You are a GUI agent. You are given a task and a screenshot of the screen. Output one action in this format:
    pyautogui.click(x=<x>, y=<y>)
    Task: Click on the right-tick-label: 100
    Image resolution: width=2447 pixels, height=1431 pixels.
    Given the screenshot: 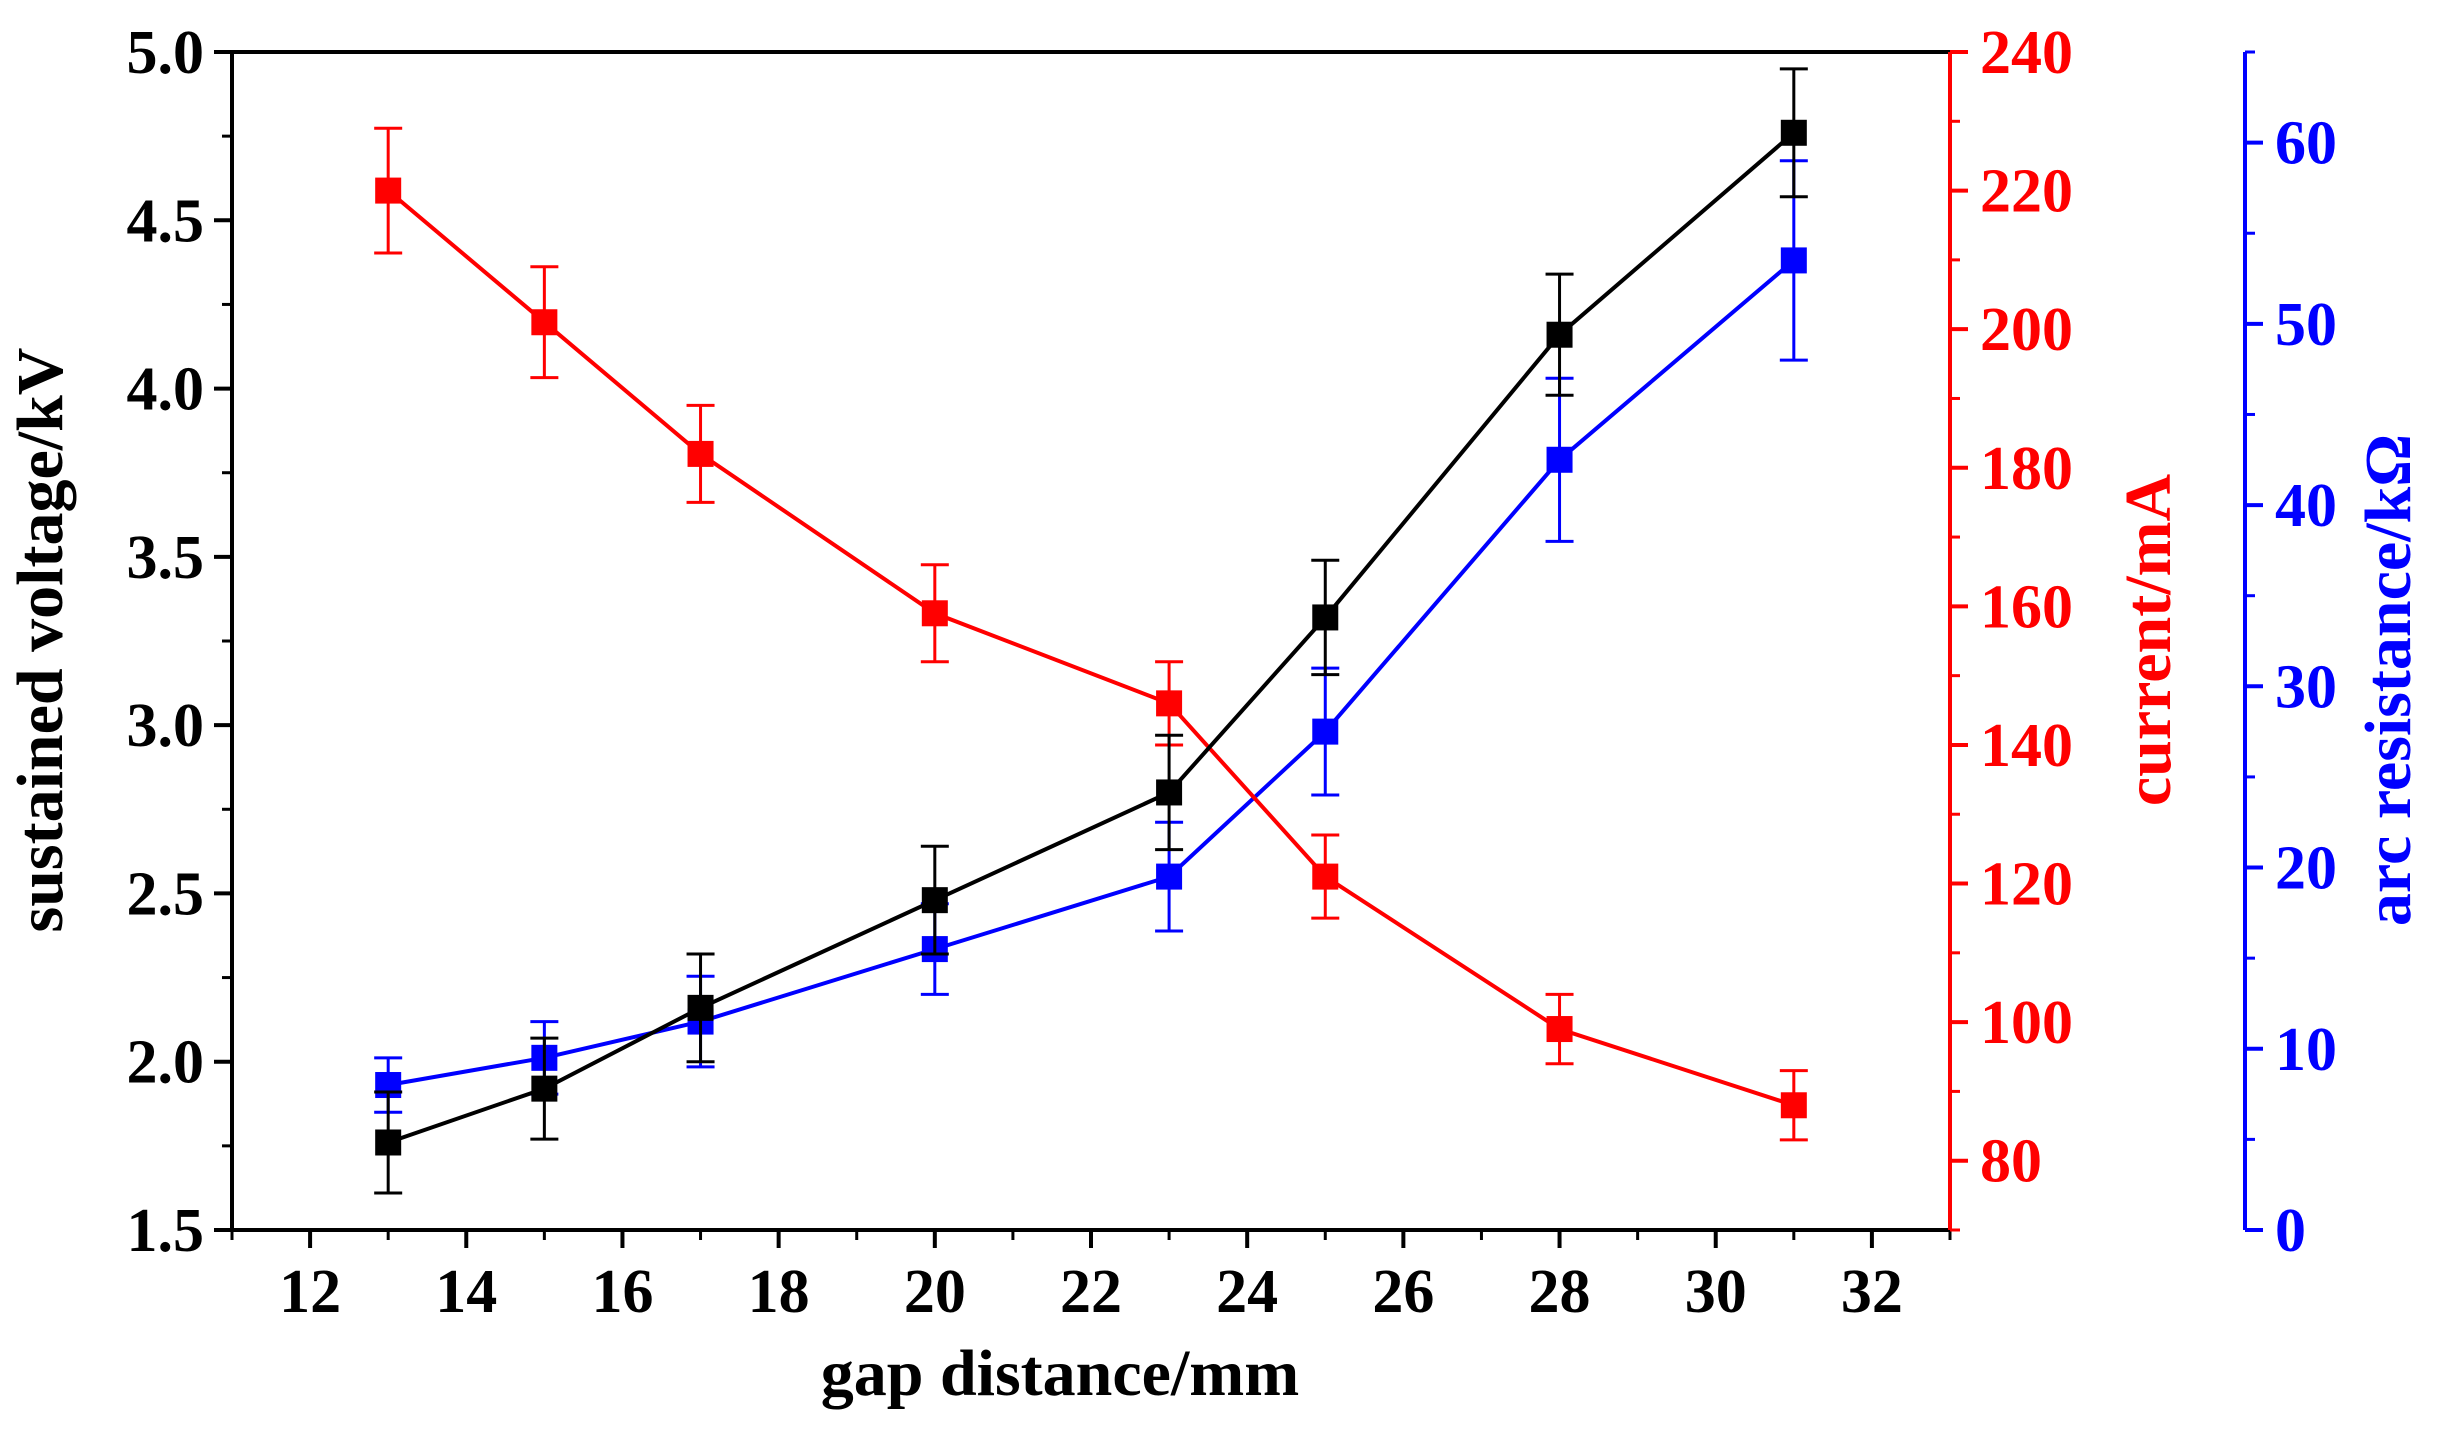 What is the action you would take?
    pyautogui.click(x=2026, y=1023)
    